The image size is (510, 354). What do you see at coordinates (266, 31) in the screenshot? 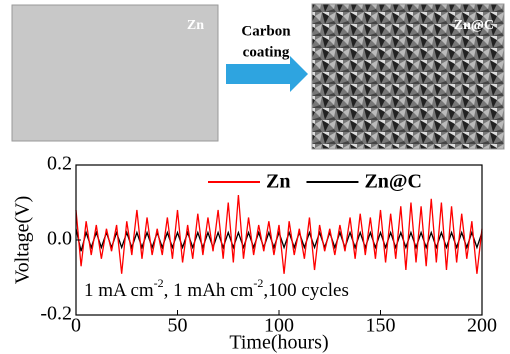
I see `arrow-label: Carbon` at bounding box center [266, 31].